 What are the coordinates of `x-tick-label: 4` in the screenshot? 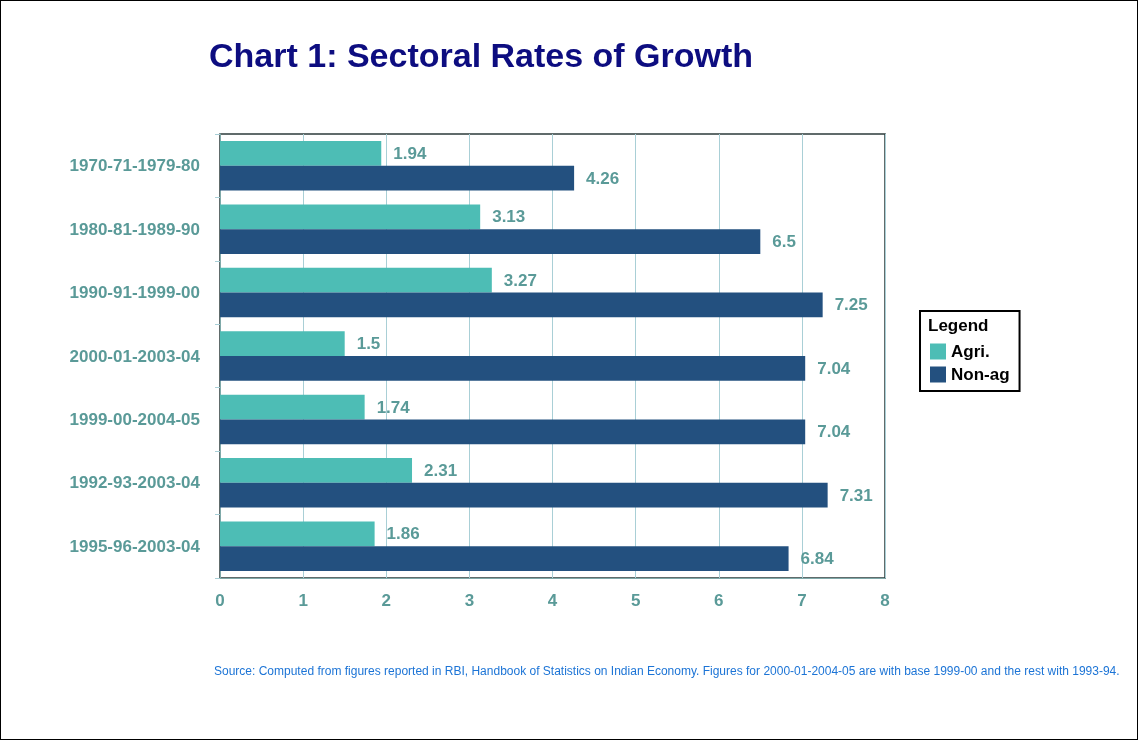 It's located at (552, 600).